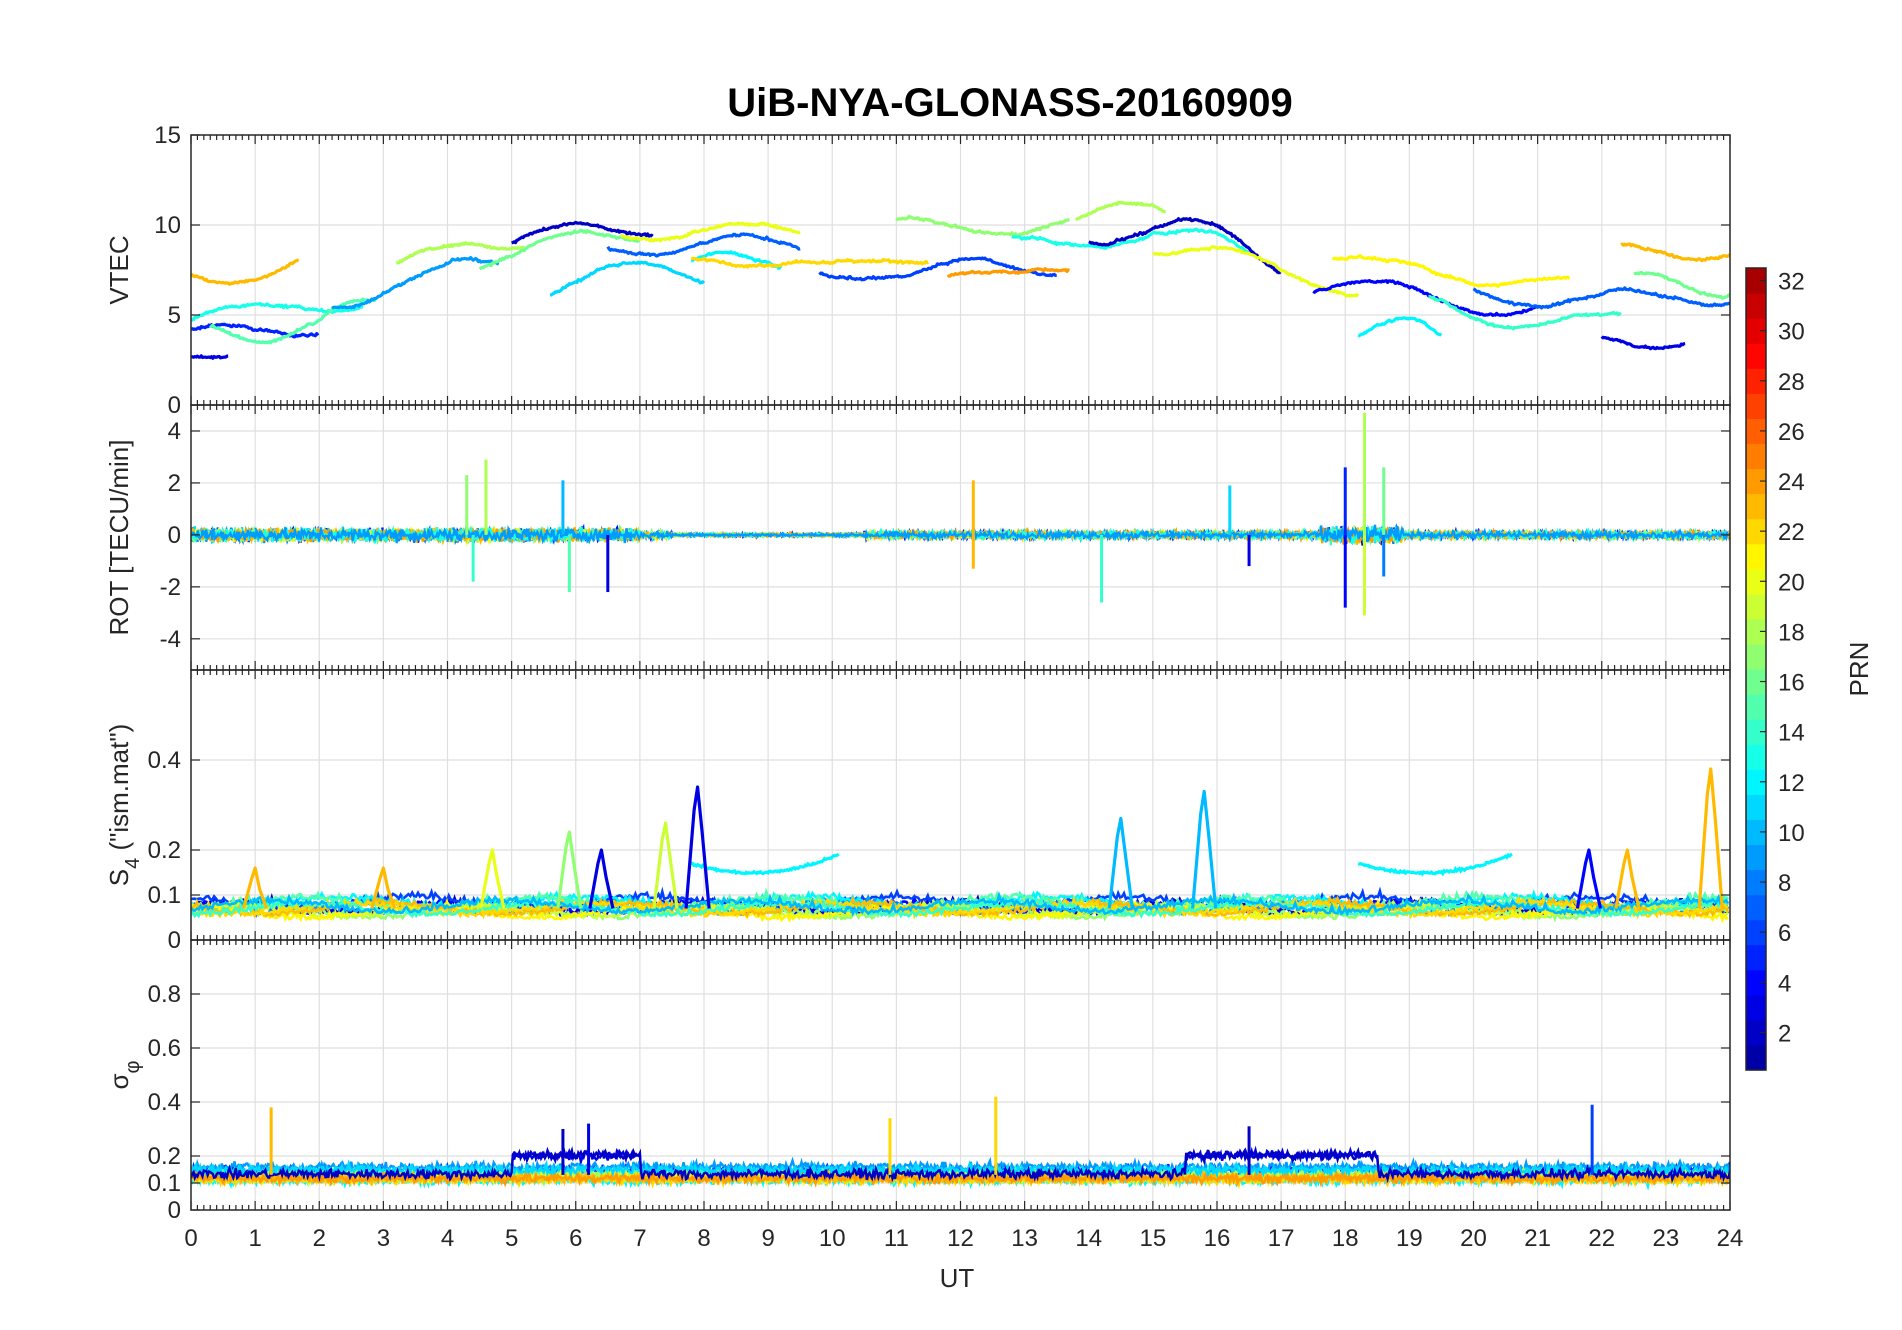 The image size is (1902, 1330). I want to click on colorbar-tick-10: 10, so click(1791, 833).